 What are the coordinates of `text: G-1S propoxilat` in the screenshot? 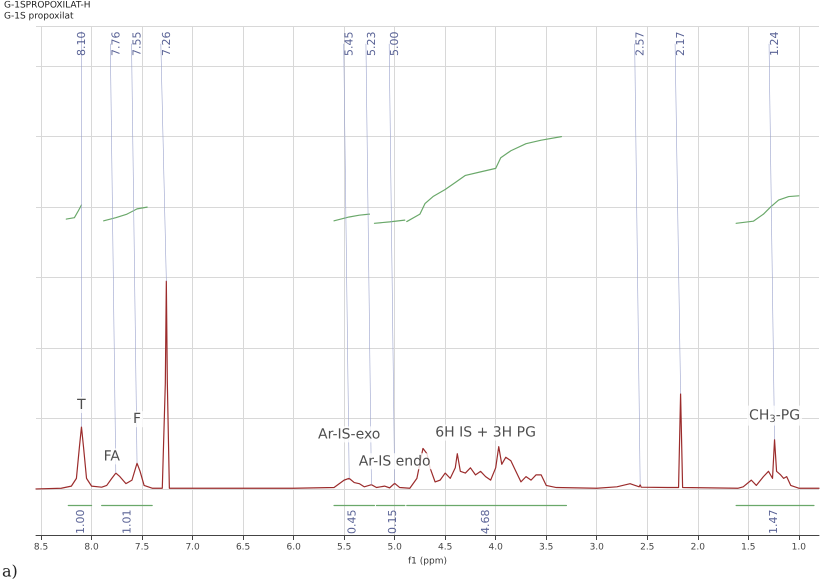 It's located at (39, 17).